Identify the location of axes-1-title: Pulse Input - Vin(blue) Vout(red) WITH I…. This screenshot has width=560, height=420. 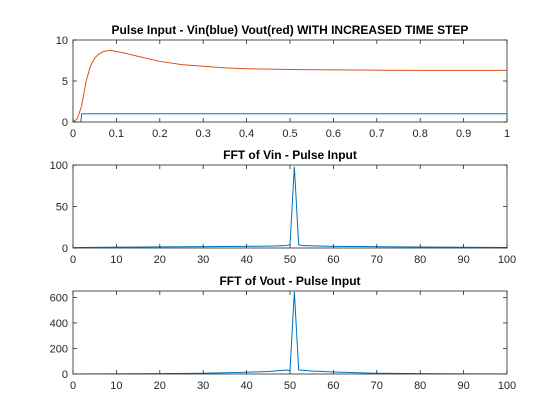
(290, 30).